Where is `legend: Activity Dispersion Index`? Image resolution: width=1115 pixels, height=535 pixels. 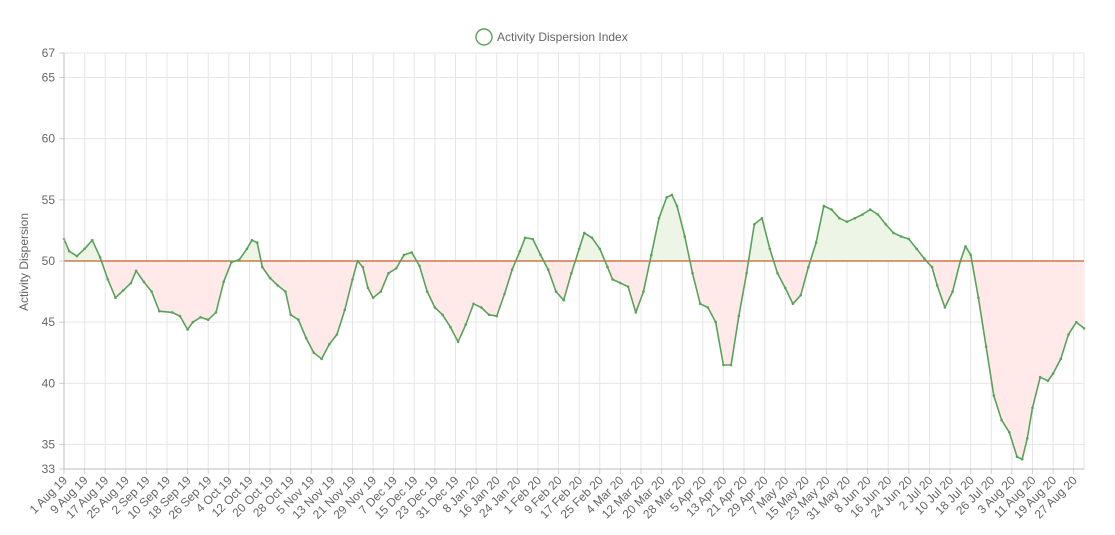 legend: Activity Dispersion Index is located at coordinates (551, 37).